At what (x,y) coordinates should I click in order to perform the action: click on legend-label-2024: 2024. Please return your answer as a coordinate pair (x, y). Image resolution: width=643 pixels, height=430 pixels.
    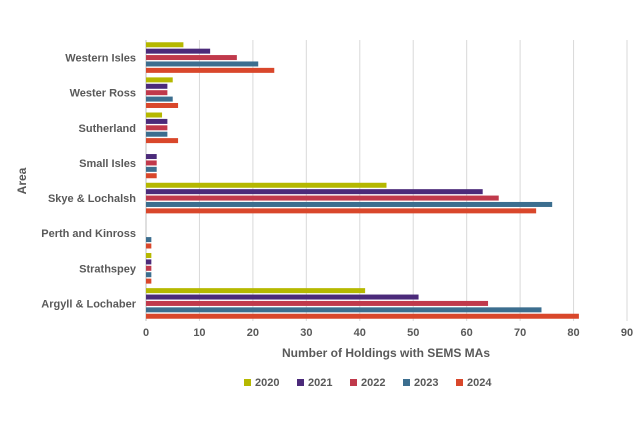
    Looking at the image, I should click on (479, 383).